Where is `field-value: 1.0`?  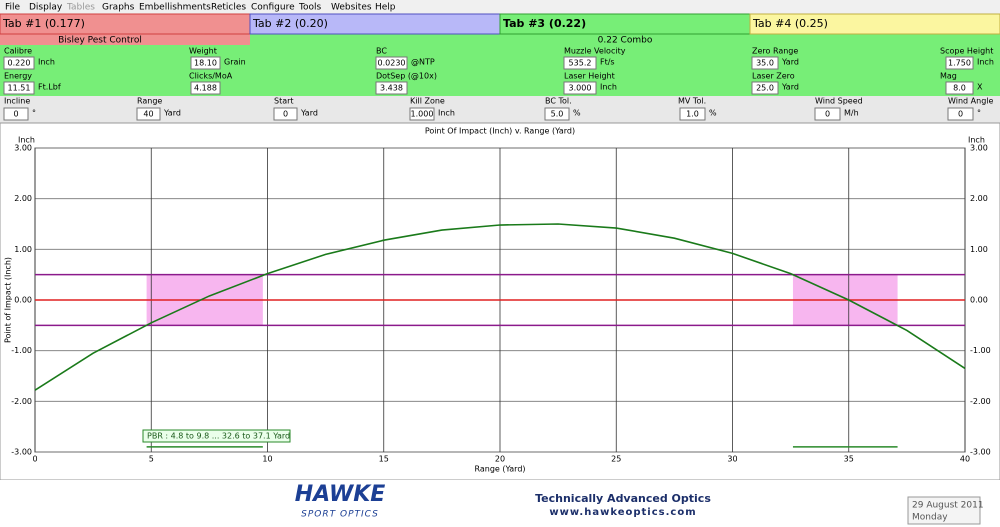
field-value: 1.0 is located at coordinates (692, 114).